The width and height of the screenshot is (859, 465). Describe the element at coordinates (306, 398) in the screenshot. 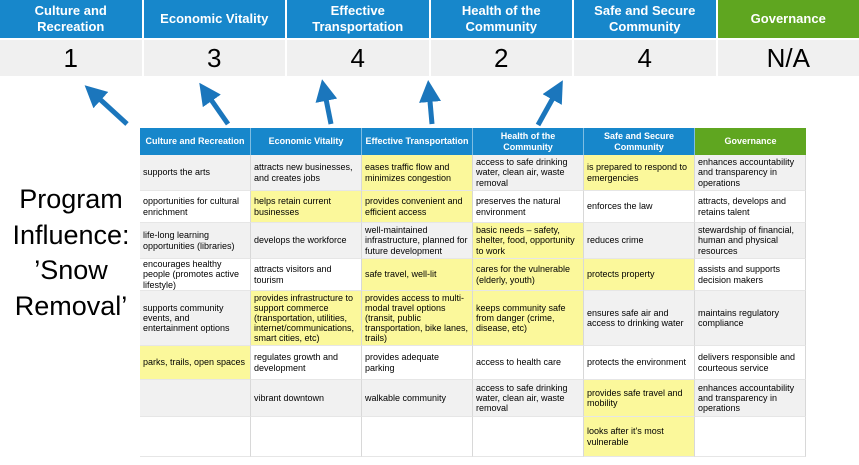

I see `matrix-cell-6-1: vibrant downtown` at that location.